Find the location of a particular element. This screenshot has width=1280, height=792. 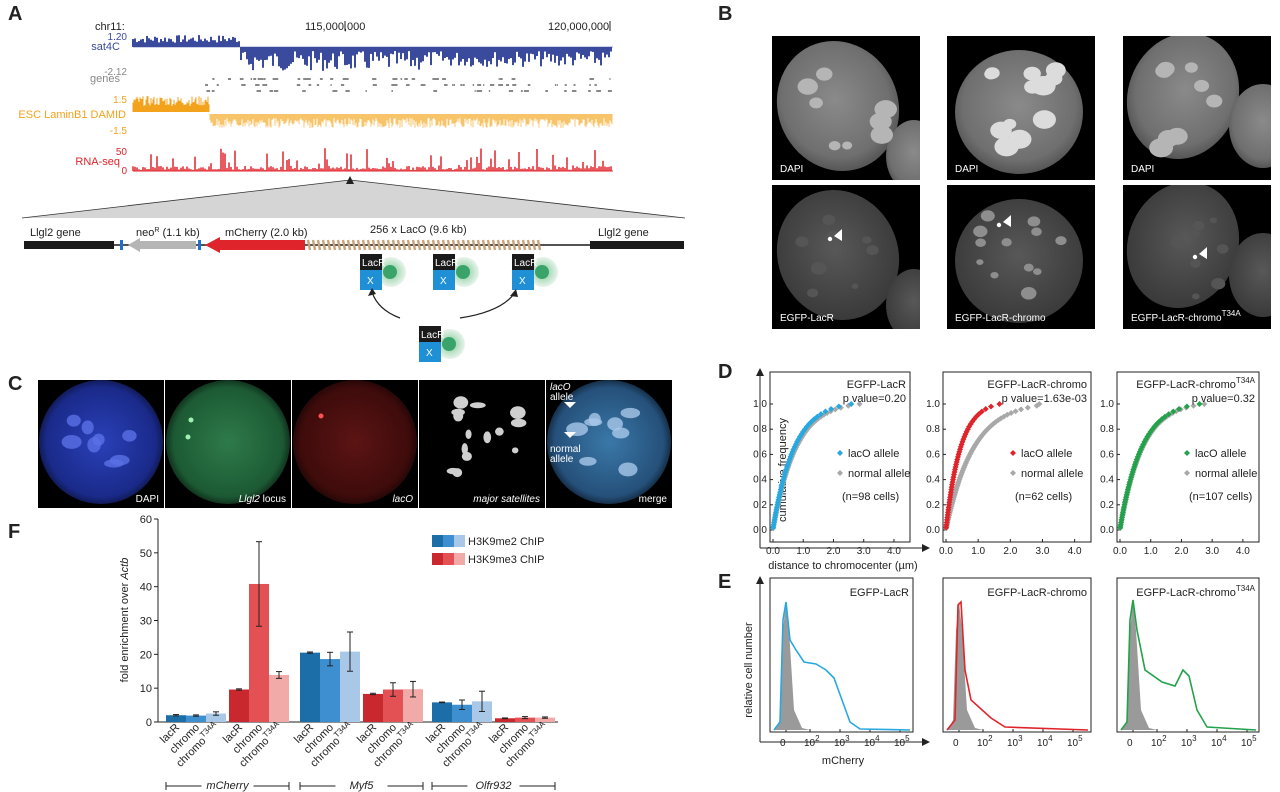

chromosome-label: chr11: is located at coordinates (110, 27).